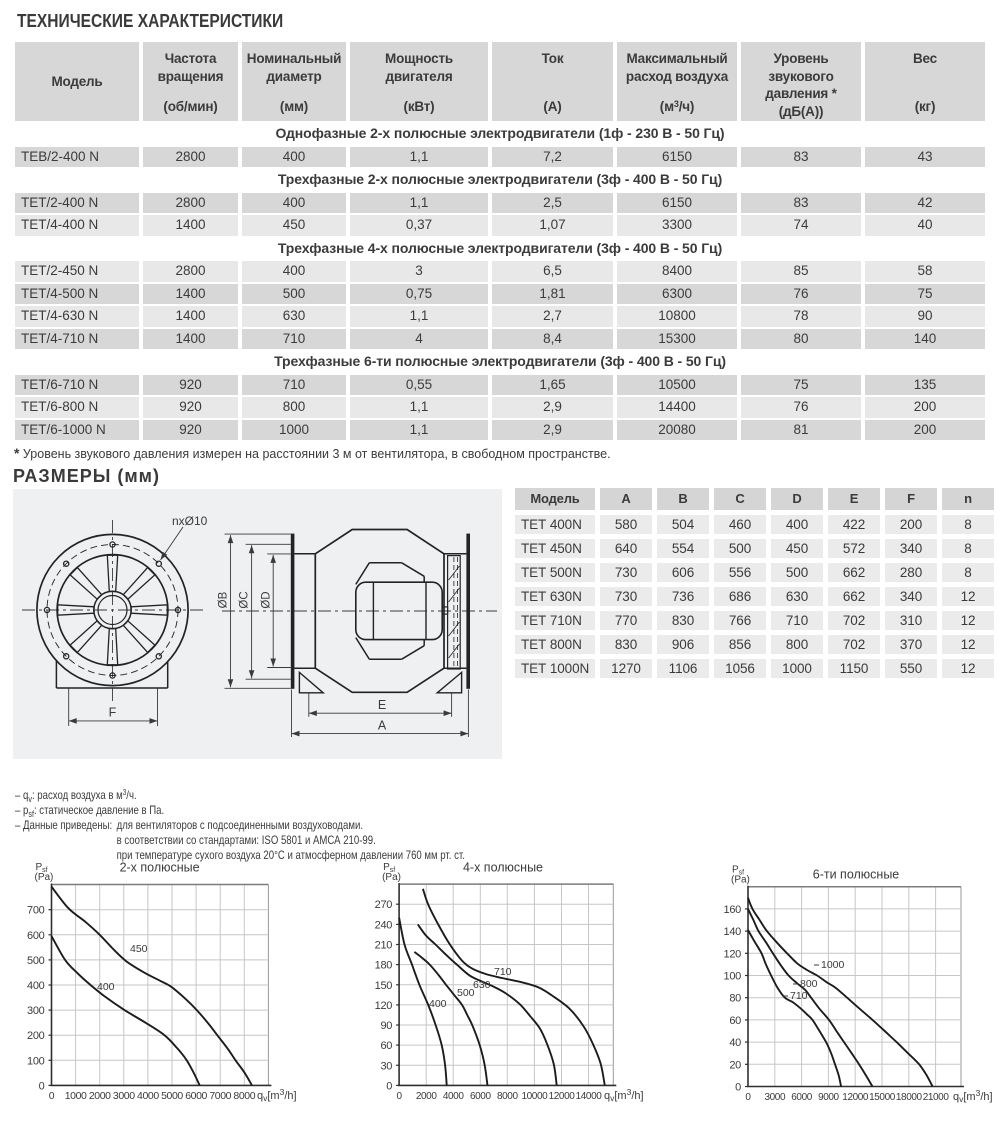 The width and height of the screenshot is (1000, 1126). What do you see at coordinates (503, 868) in the screenshot?
I see `svg-text: 4-х полюсные` at bounding box center [503, 868].